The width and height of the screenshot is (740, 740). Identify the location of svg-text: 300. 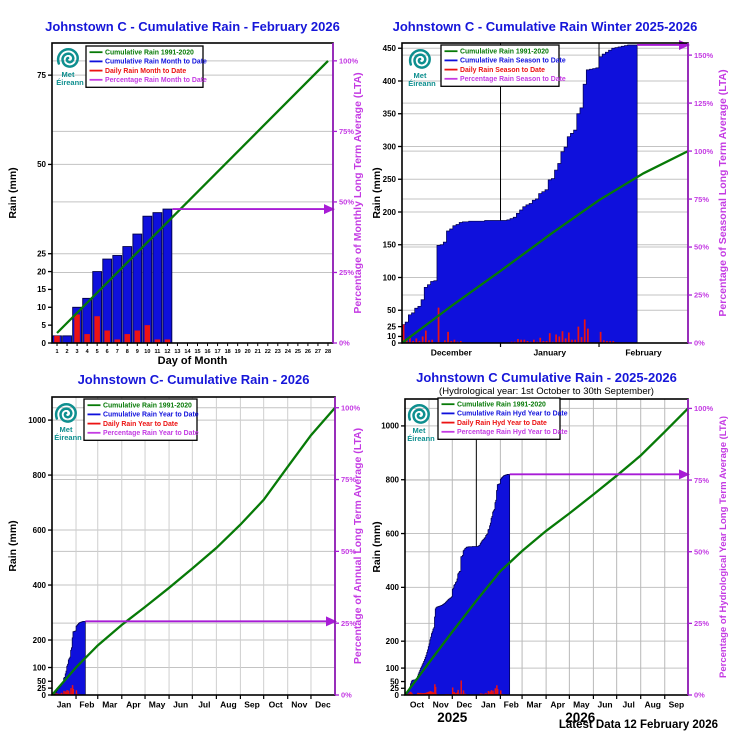
(390, 146).